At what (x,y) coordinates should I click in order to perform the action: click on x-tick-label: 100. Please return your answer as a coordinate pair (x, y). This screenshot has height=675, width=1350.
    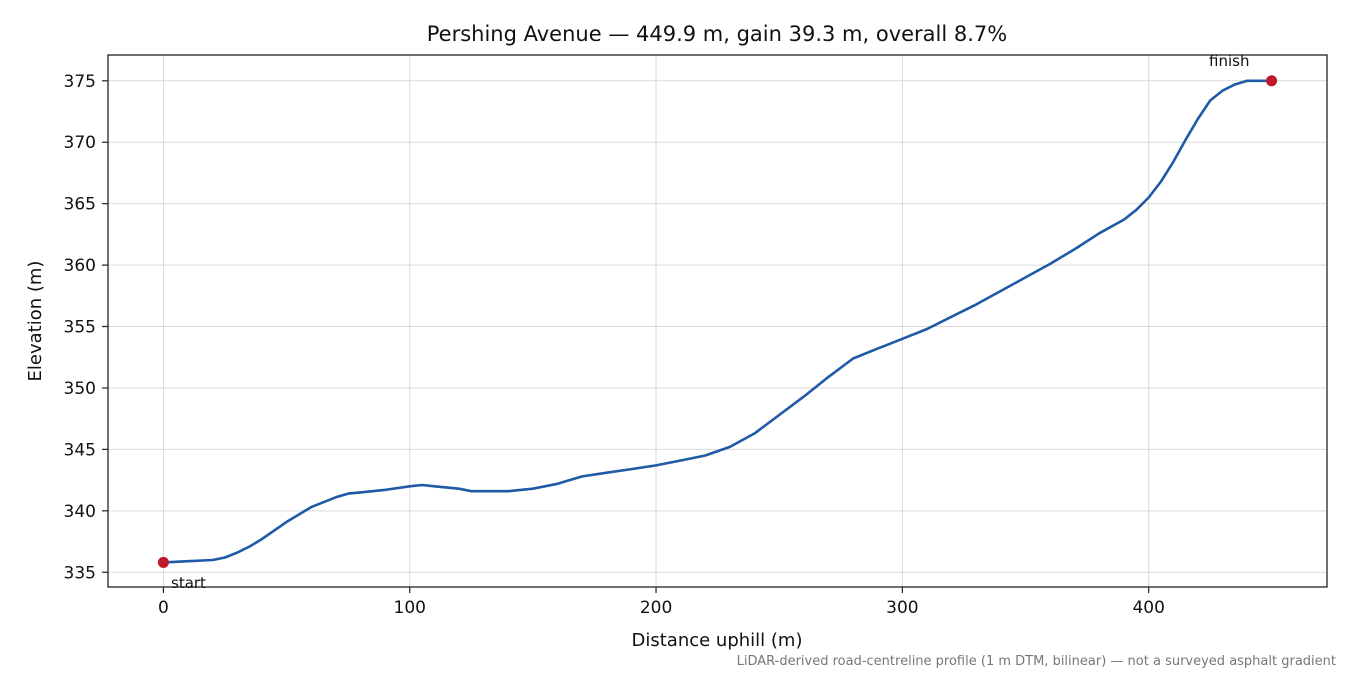
    Looking at the image, I should click on (410, 608).